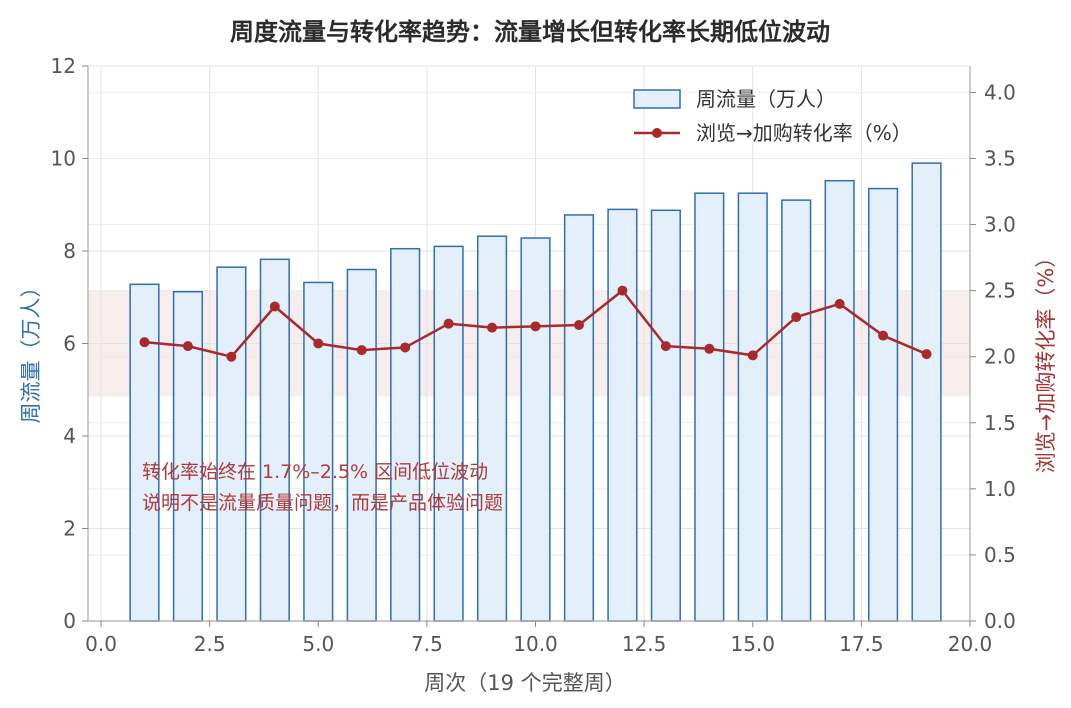 Image resolution: width=1071 pixels, height=708 pixels. Describe the element at coordinates (535, 644) in the screenshot. I see `x-tick-label: 10.0` at that location.